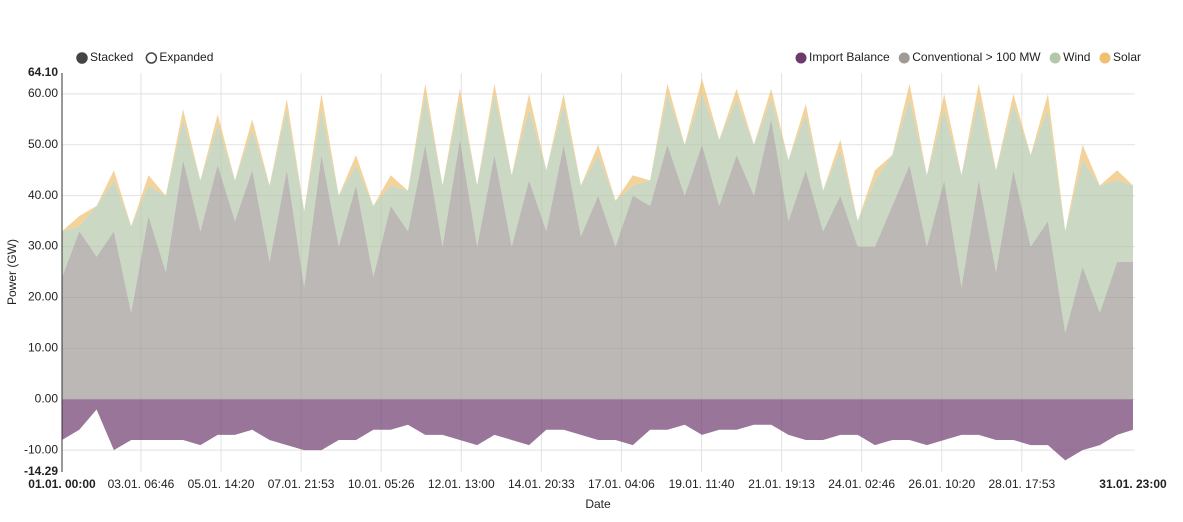 The image size is (1183, 522). What do you see at coordinates (12, 272) in the screenshot?
I see `y-axis-title: Power (GW)` at bounding box center [12, 272].